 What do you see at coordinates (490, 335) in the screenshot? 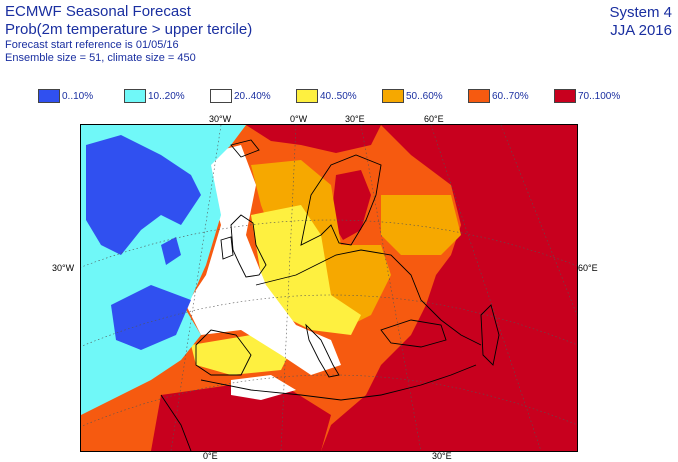
I see `coast-caspian` at bounding box center [490, 335].